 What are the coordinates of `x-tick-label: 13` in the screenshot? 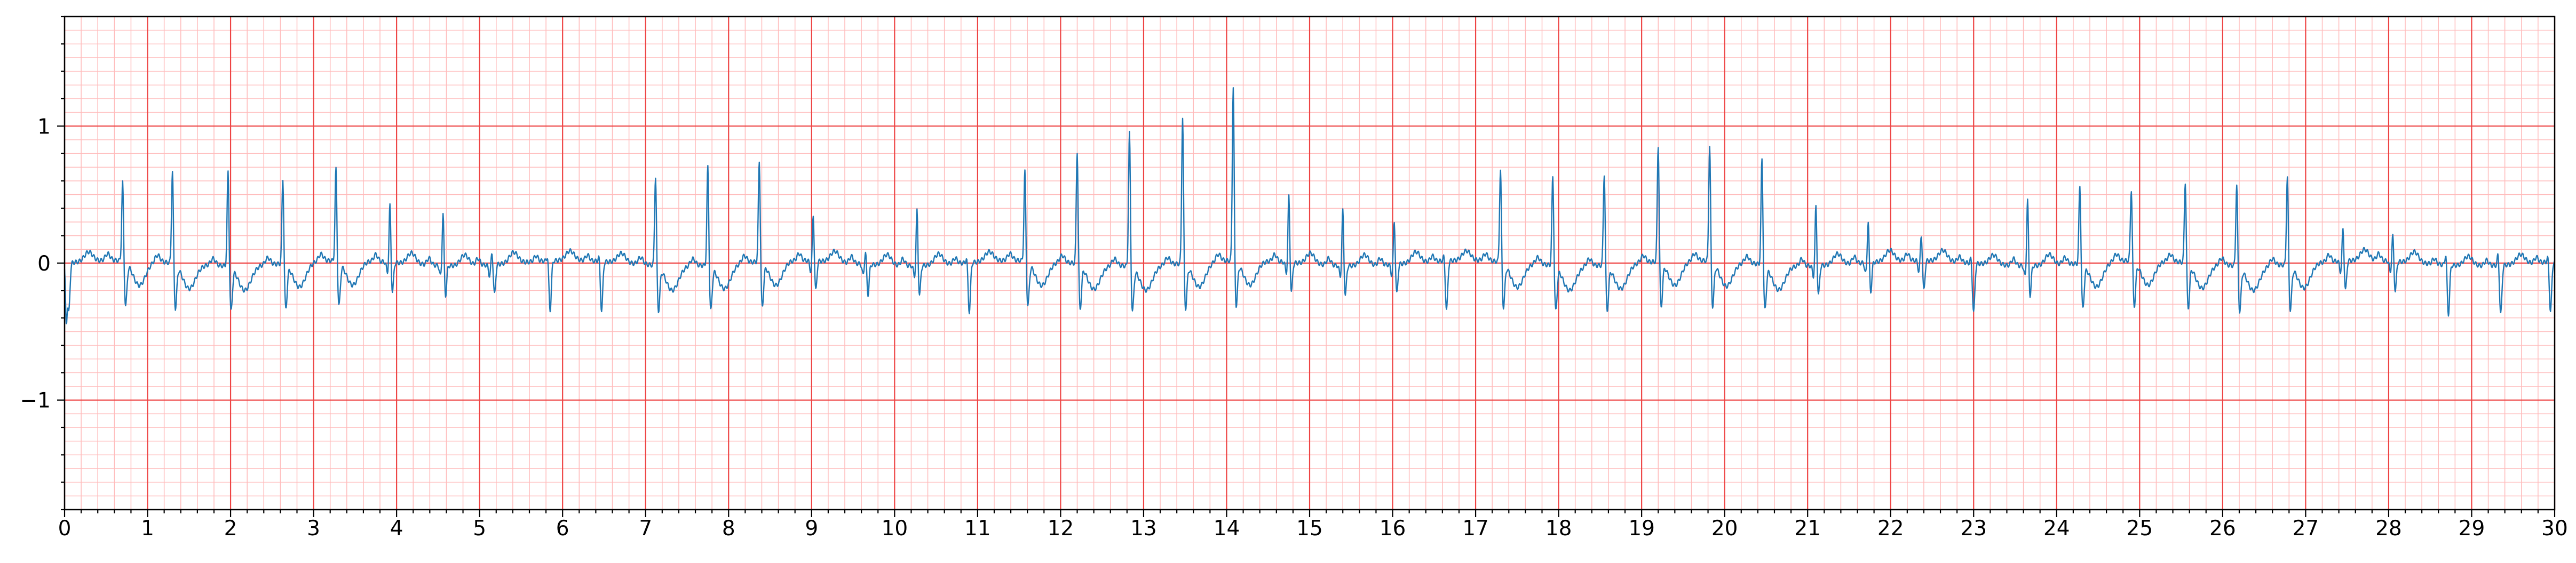 It's located at (1143, 529).